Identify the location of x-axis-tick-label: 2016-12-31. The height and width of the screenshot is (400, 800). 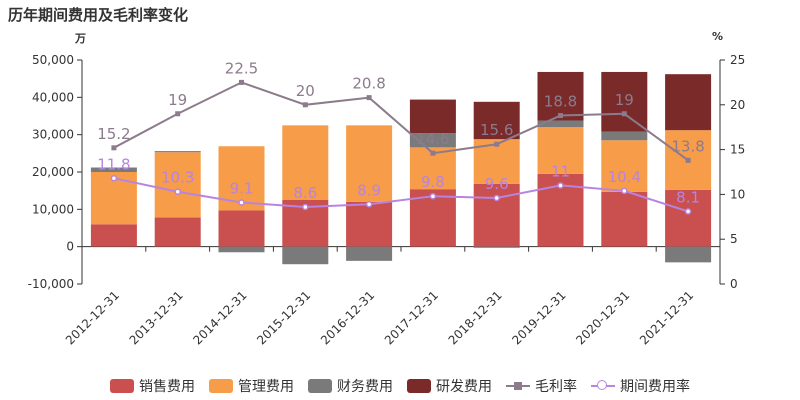
(347, 317).